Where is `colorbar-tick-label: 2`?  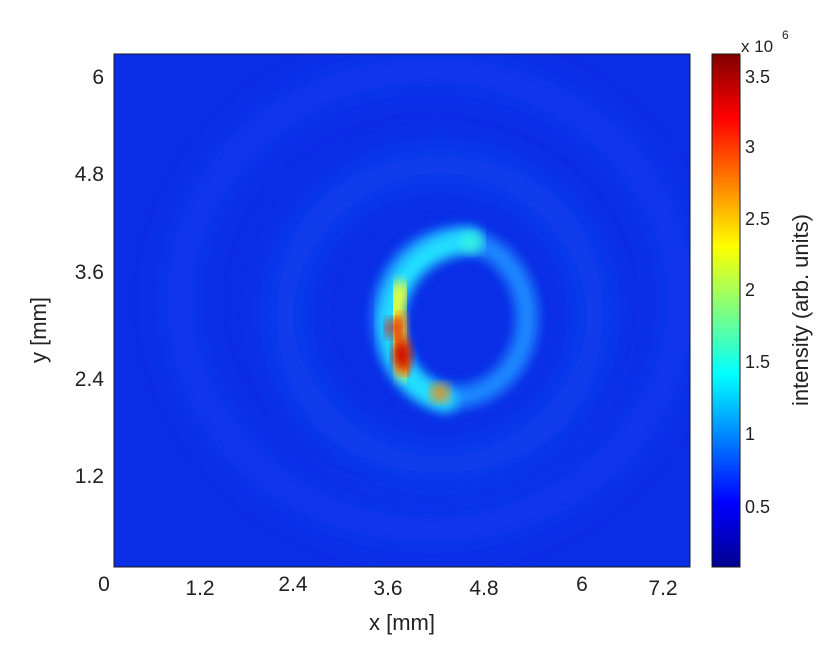 colorbar-tick-label: 2 is located at coordinates (750, 290).